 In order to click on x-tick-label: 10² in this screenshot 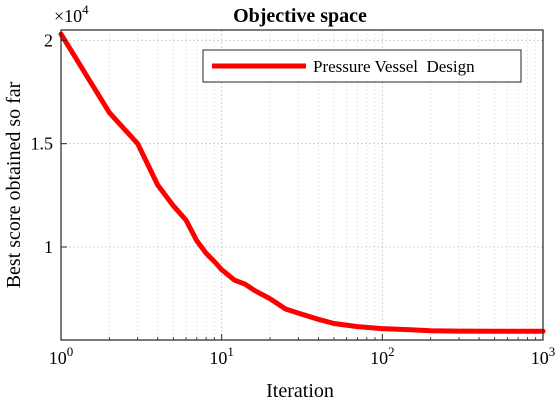, I will do `click(382, 356)`.